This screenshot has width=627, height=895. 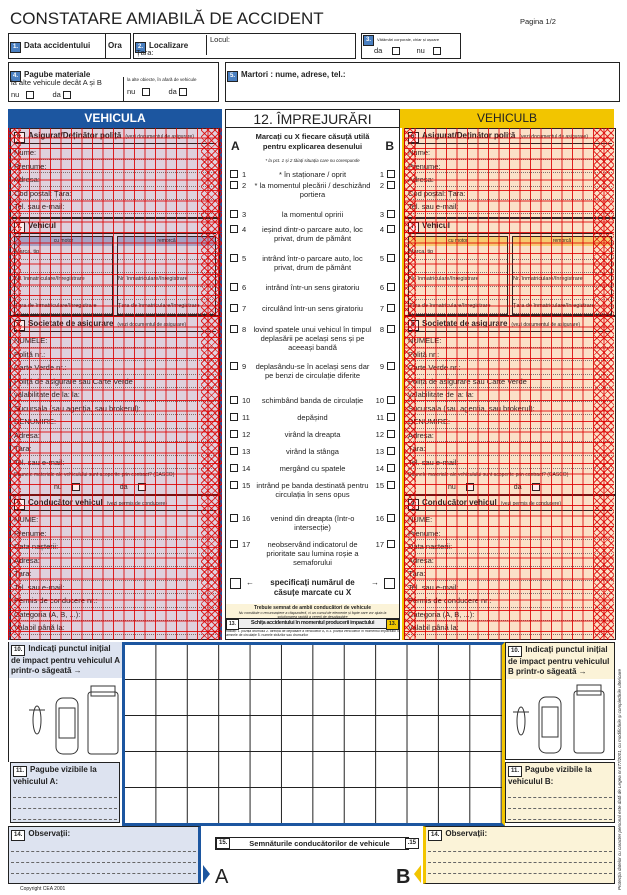 What do you see at coordinates (458, 253) in the screenshot?
I see `vehicle-field: Marca, tip` at bounding box center [458, 253].